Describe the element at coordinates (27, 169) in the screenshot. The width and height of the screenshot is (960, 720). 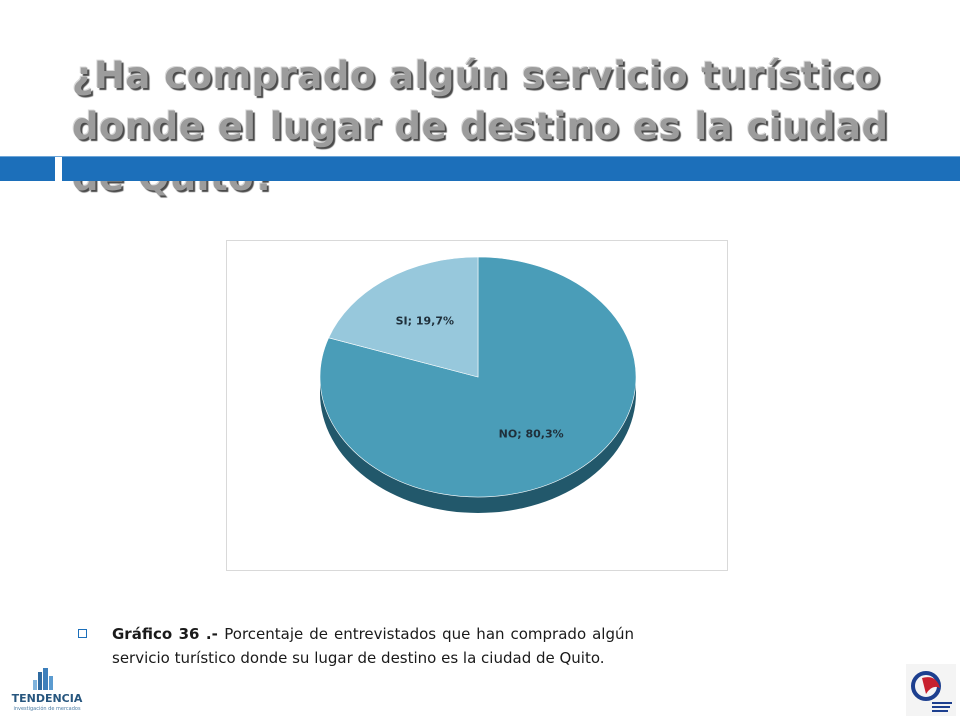
I see `header-bar-left` at that location.